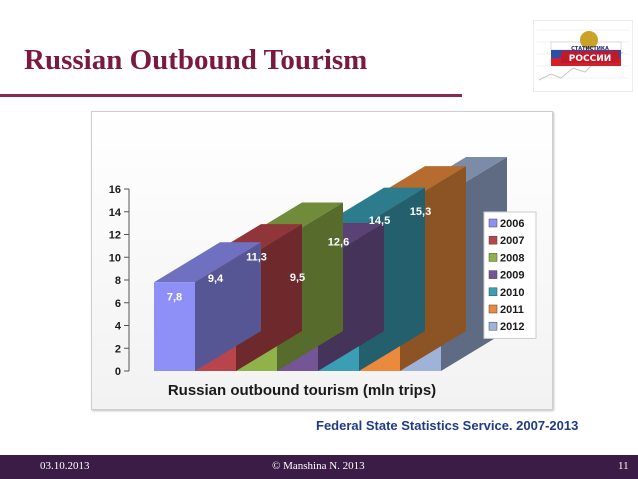  Describe the element at coordinates (302, 390) in the screenshot. I see `x-axis-title: Russian outbound tourism (mln trips)` at that location.